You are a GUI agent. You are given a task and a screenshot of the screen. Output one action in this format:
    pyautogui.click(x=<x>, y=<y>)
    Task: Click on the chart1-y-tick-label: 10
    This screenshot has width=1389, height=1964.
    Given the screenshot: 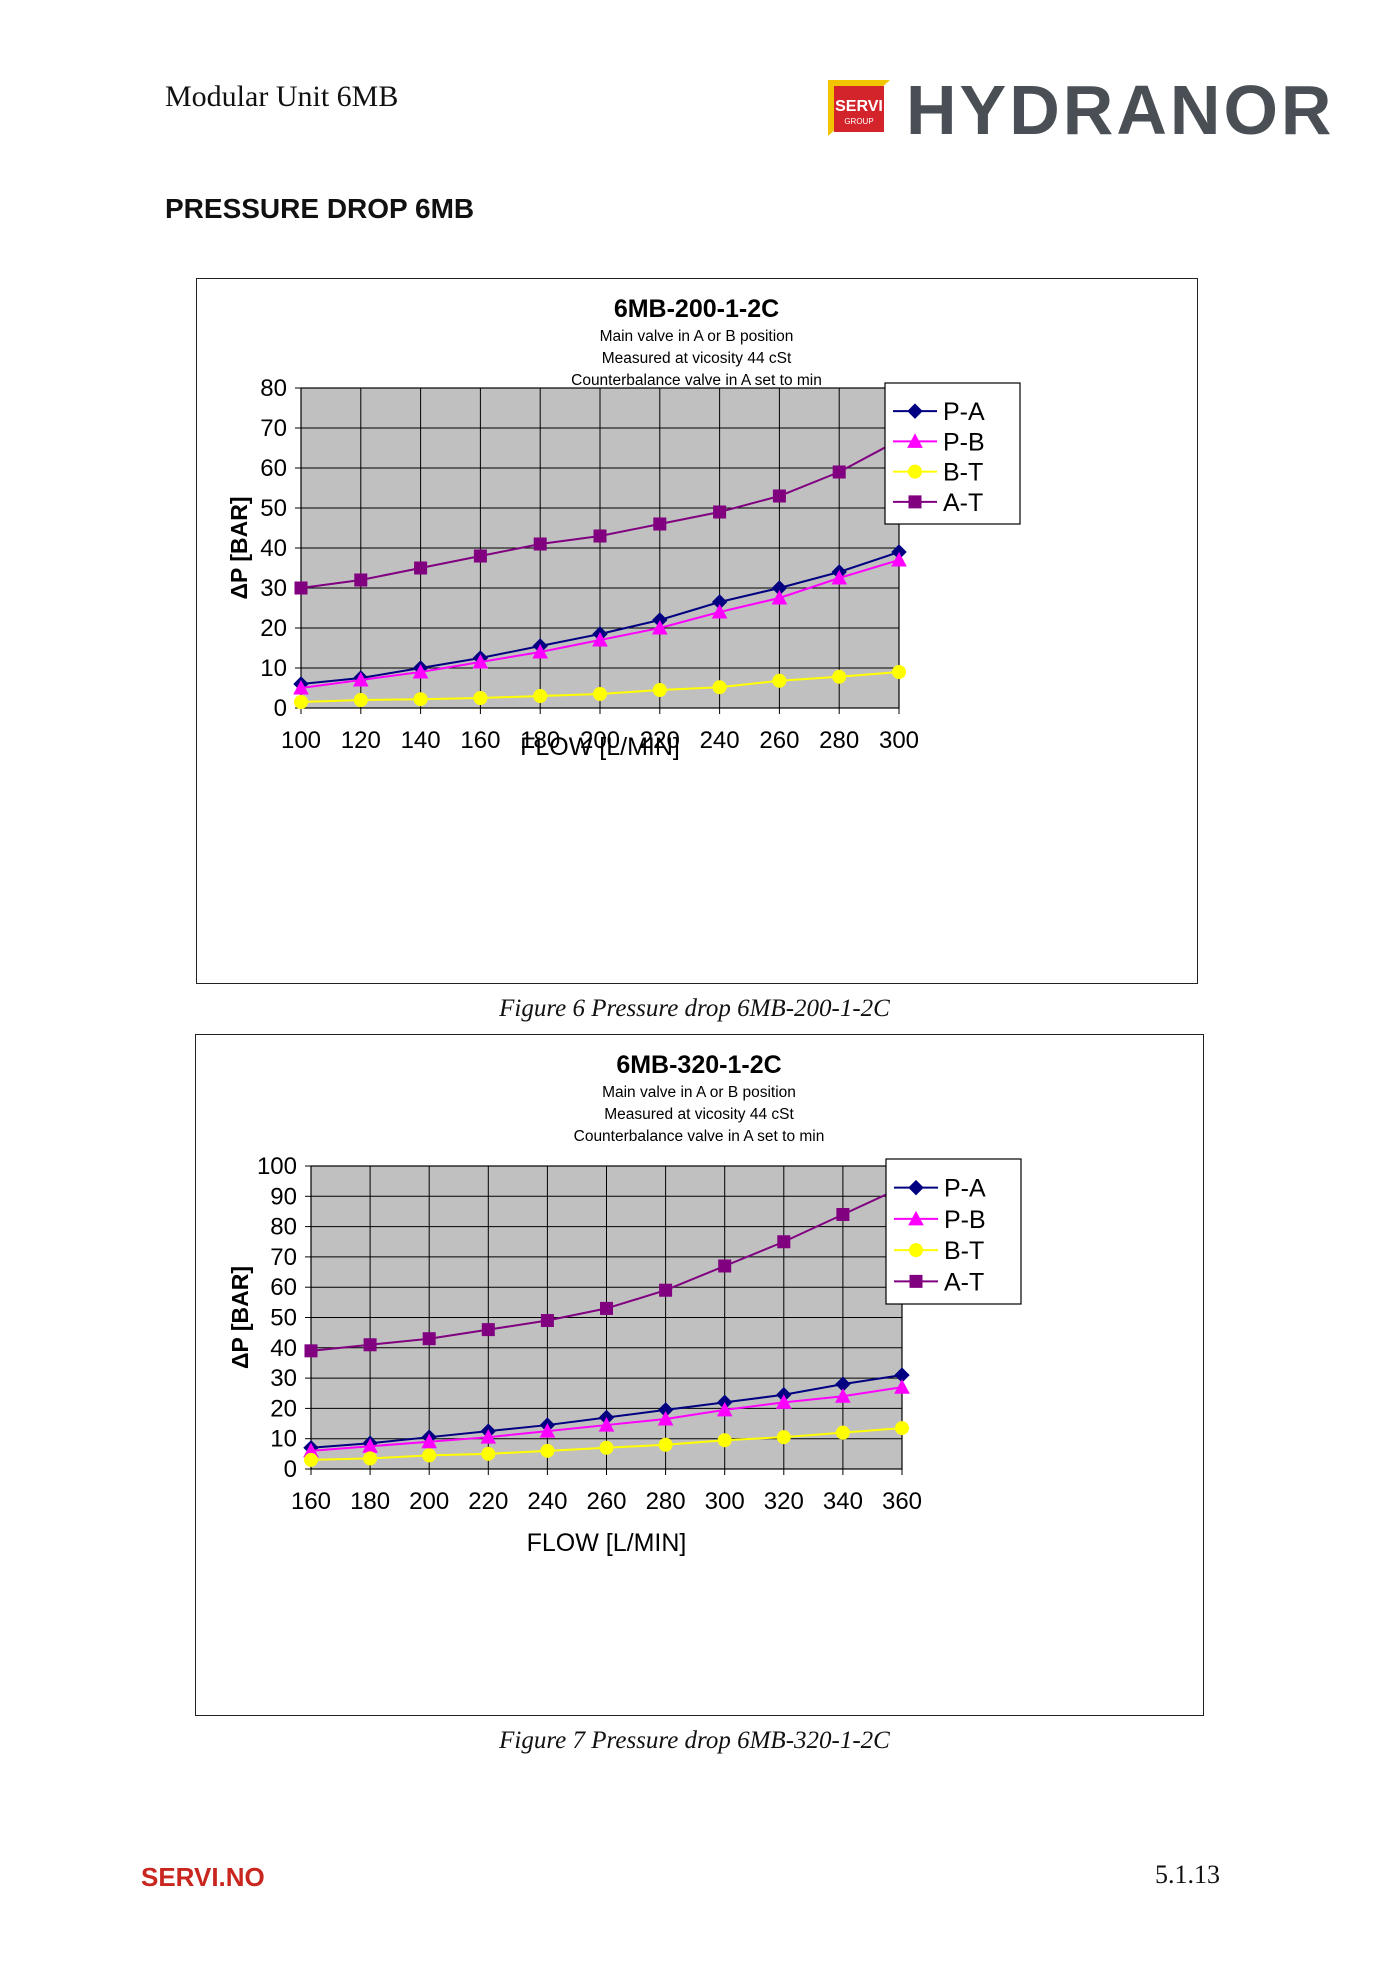 What is the action you would take?
    pyautogui.click(x=273, y=668)
    